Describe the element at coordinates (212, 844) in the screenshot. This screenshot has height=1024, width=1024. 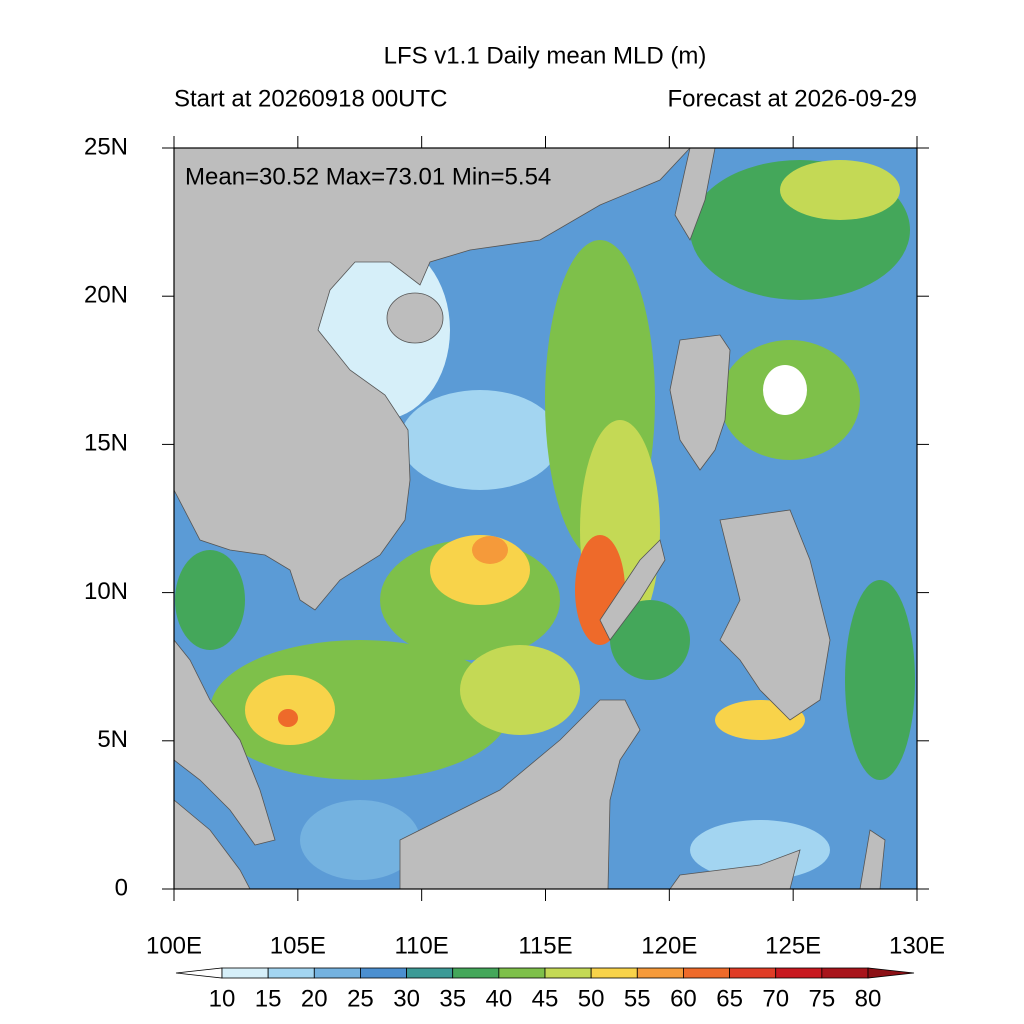
I see `land-sumatra` at that location.